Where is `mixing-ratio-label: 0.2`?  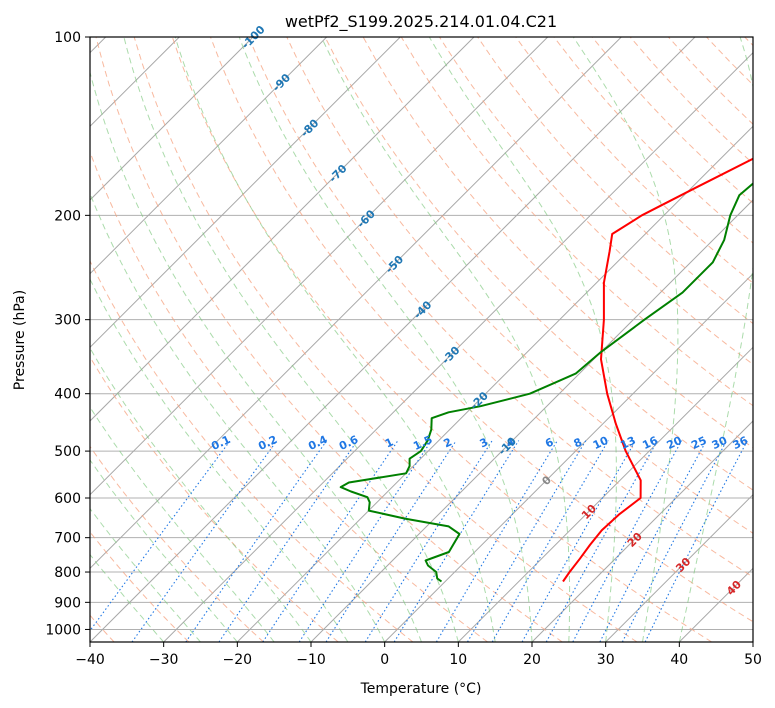
mixing-ratio-label: 0.2 is located at coordinates (267, 443).